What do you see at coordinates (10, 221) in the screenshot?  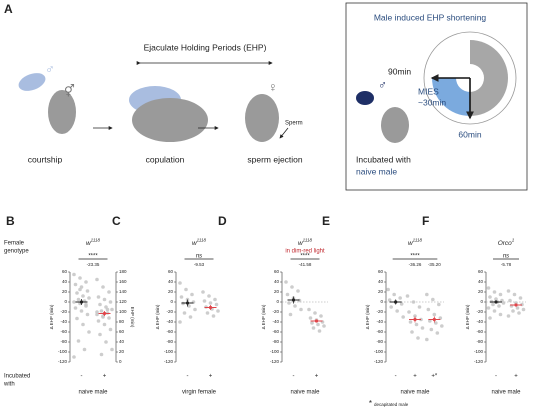 I see `panel-label: B` at bounding box center [10, 221].